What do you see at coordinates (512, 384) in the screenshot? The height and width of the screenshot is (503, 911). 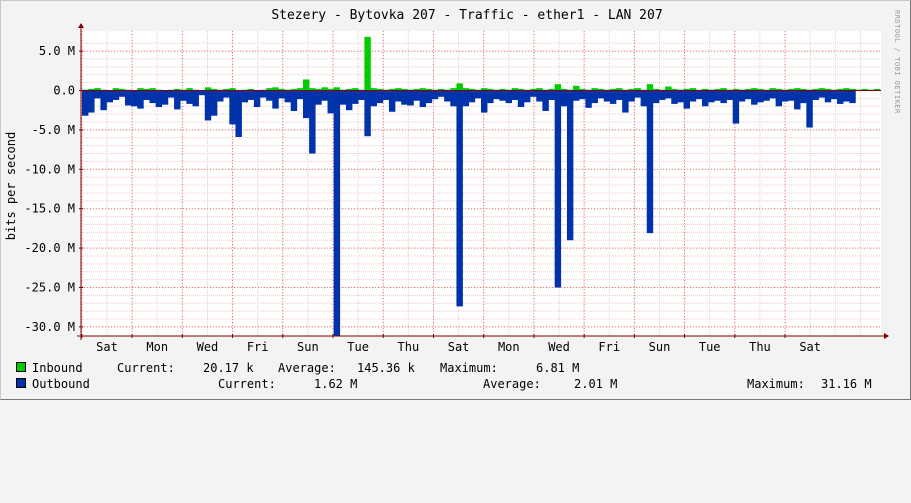 I see `legend-outbound-average-label: Average:` at bounding box center [512, 384].